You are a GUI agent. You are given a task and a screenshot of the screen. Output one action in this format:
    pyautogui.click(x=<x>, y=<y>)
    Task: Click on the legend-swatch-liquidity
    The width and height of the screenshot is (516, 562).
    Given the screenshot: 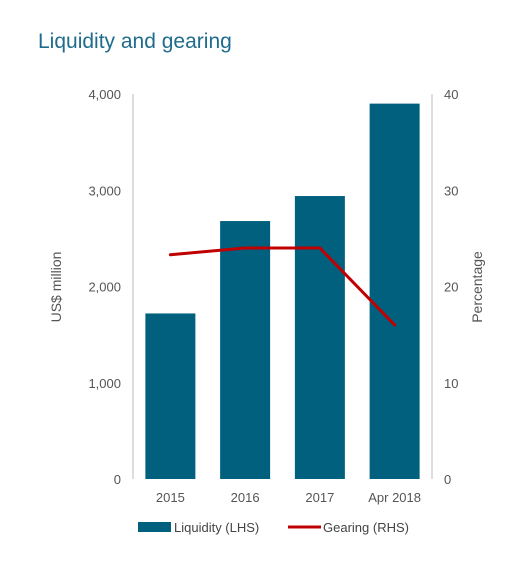 What is the action you would take?
    pyautogui.click(x=154, y=527)
    